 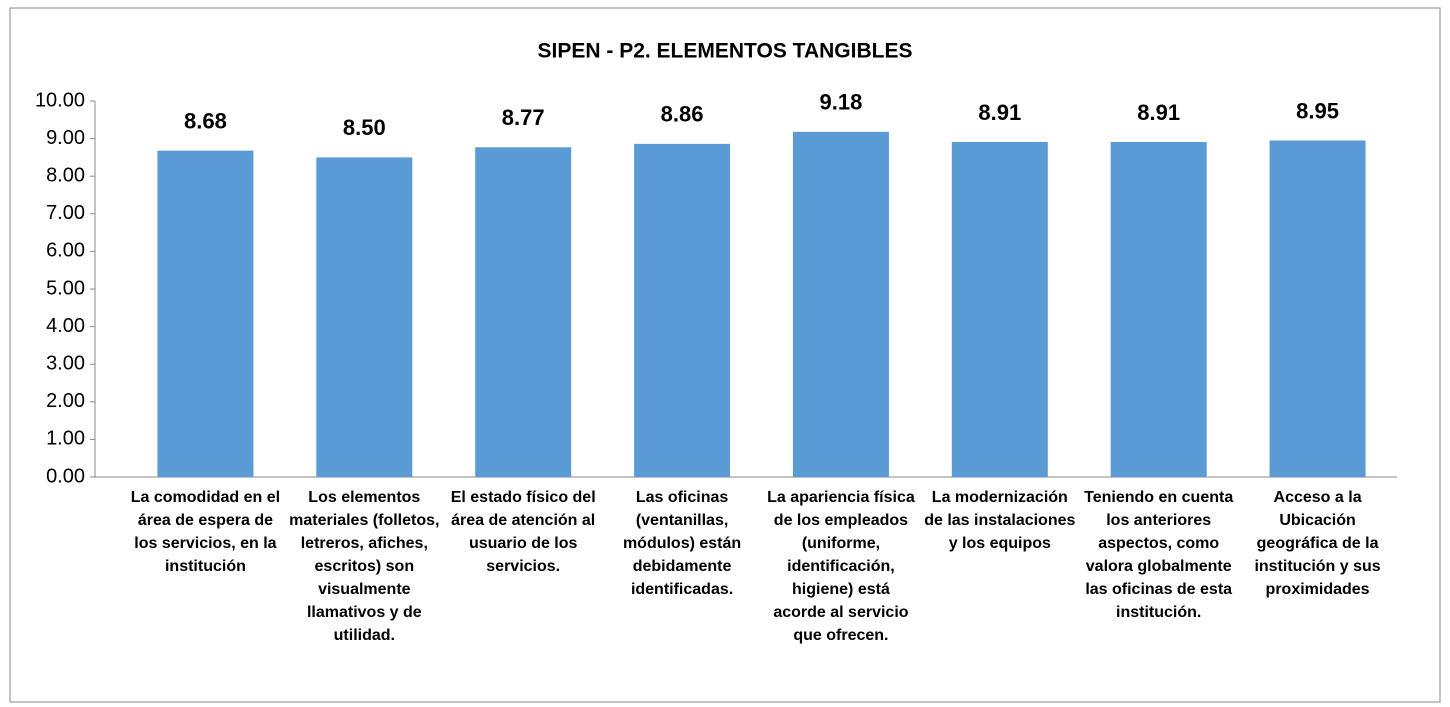 What do you see at coordinates (65, 476) in the screenshot?
I see `y-tick-label: 0.00` at bounding box center [65, 476].